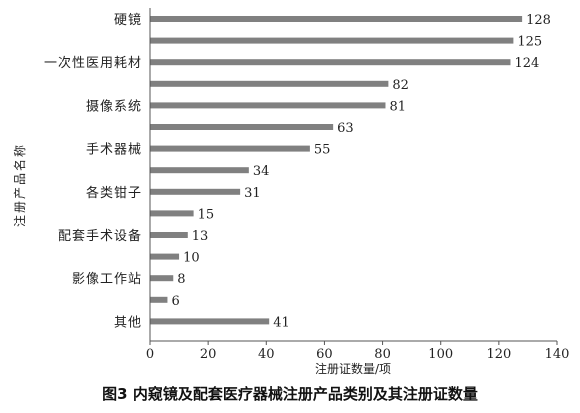 The height and width of the screenshot is (413, 580). Describe the element at coordinates (114, 150) in the screenshot. I see `category-label: 手术器械` at that location.